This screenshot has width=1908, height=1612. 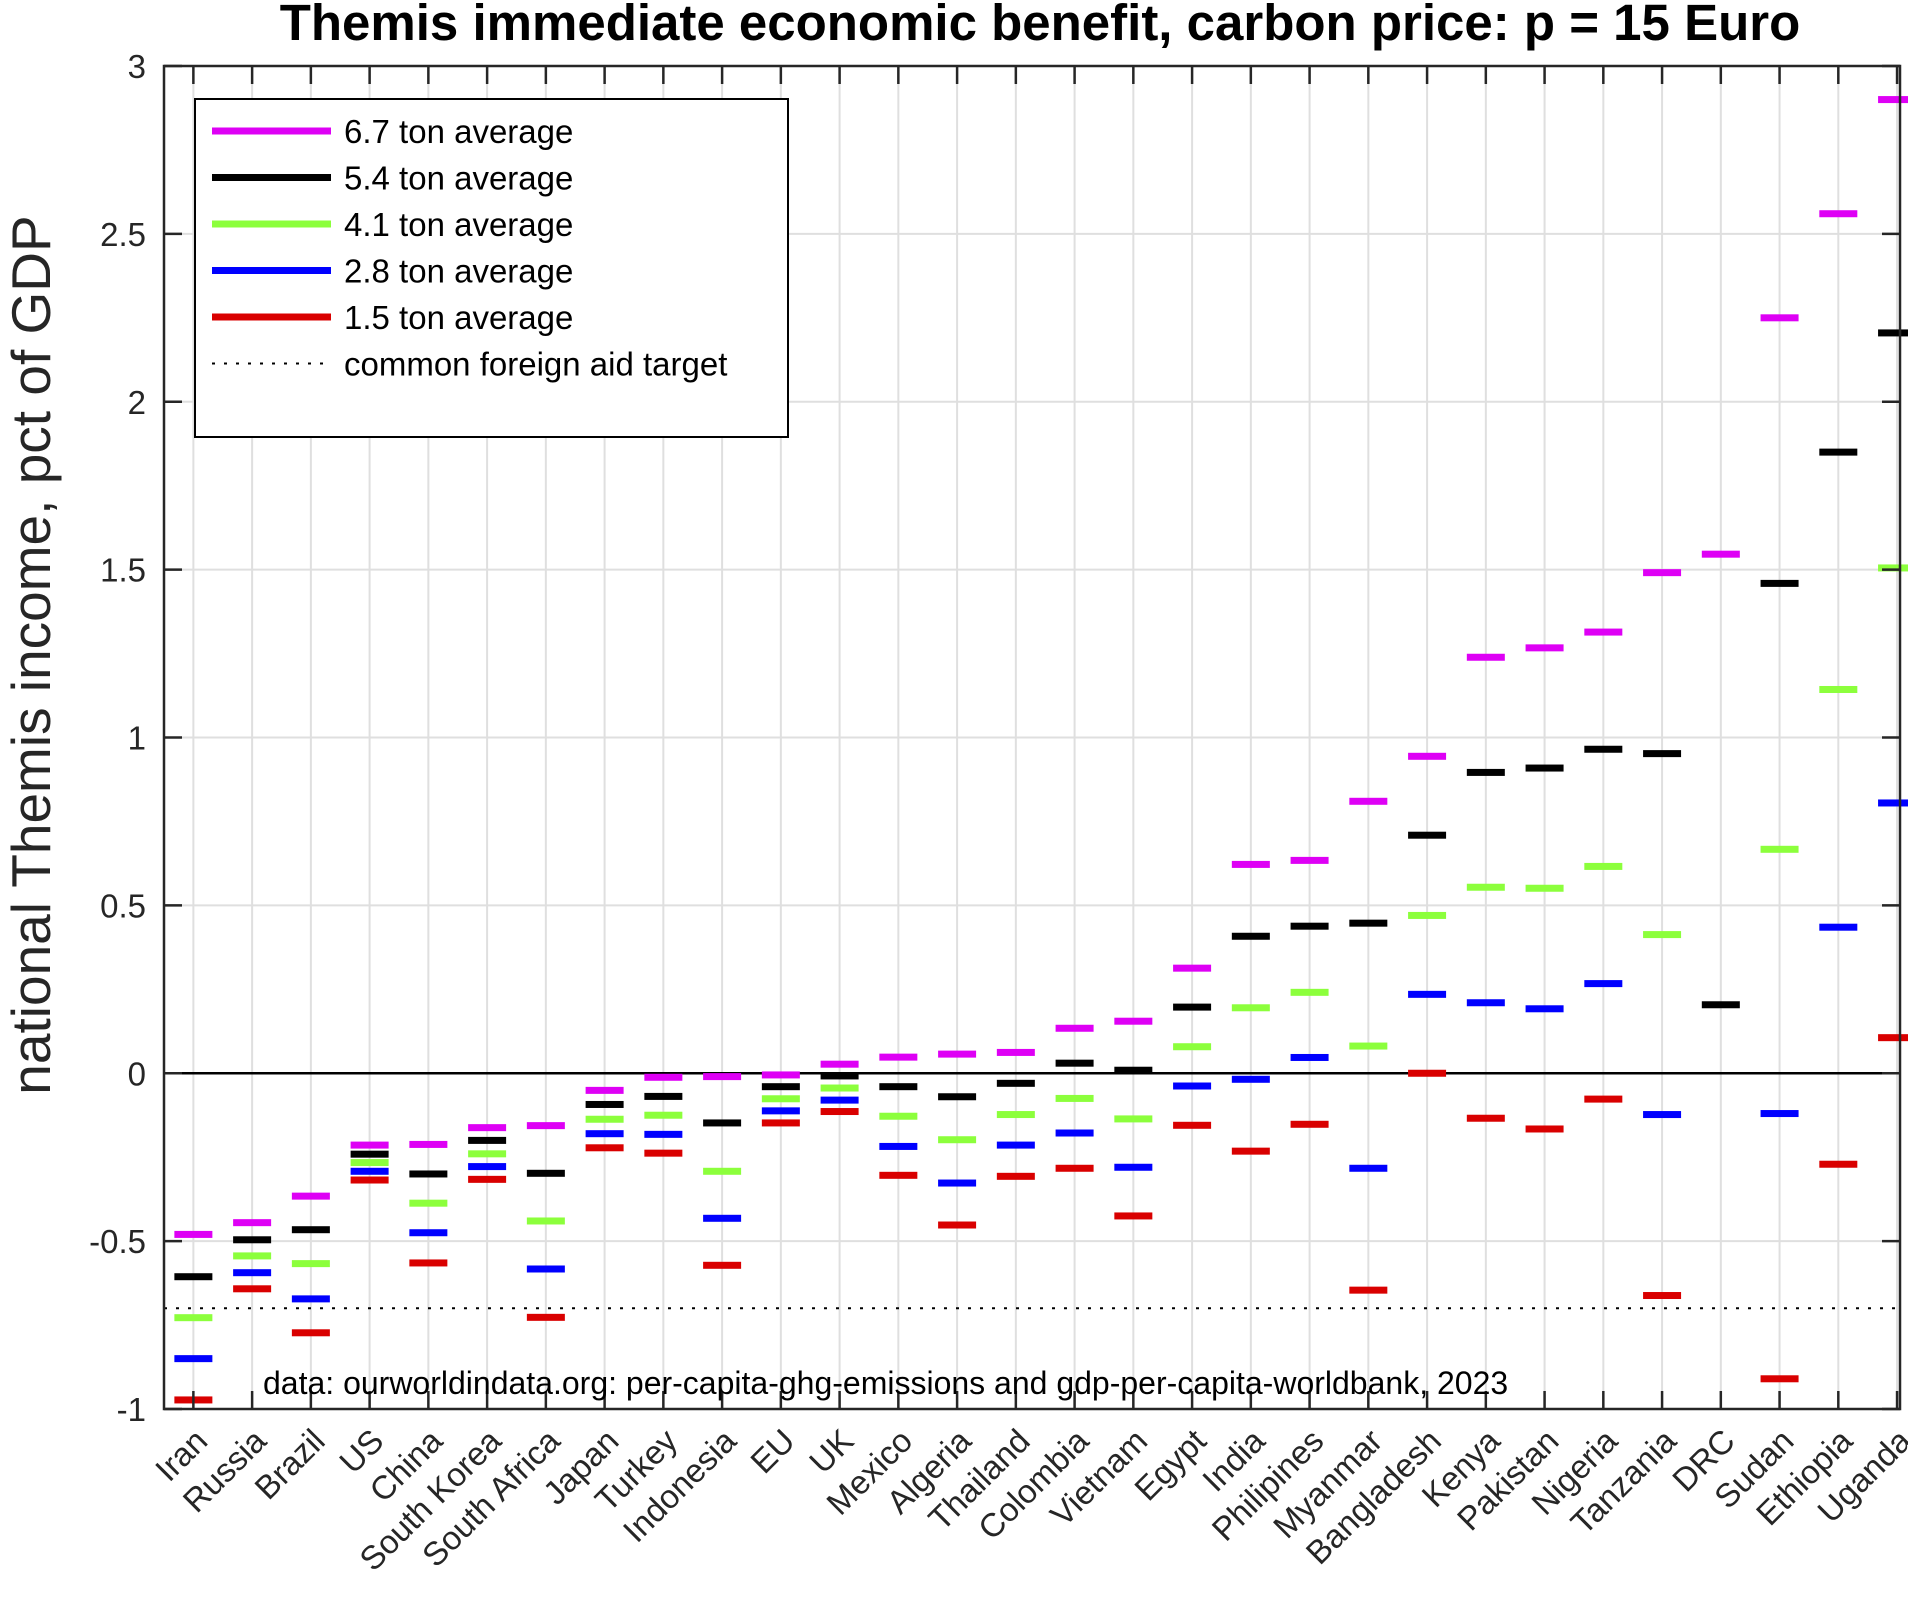 I want to click on y-tick-label: 3, so click(x=137, y=66).